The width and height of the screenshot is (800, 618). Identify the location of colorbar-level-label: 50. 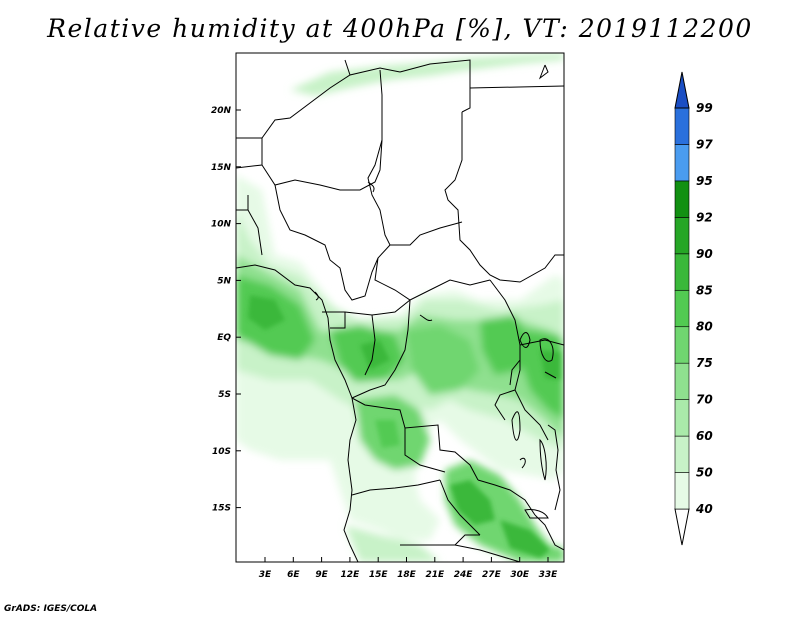
(704, 473).